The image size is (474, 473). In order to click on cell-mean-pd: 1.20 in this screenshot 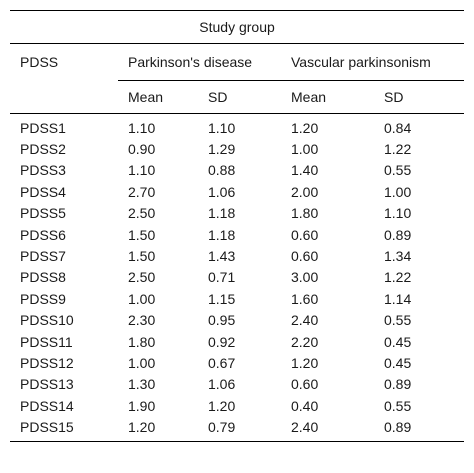, I will do `click(158, 429)`.